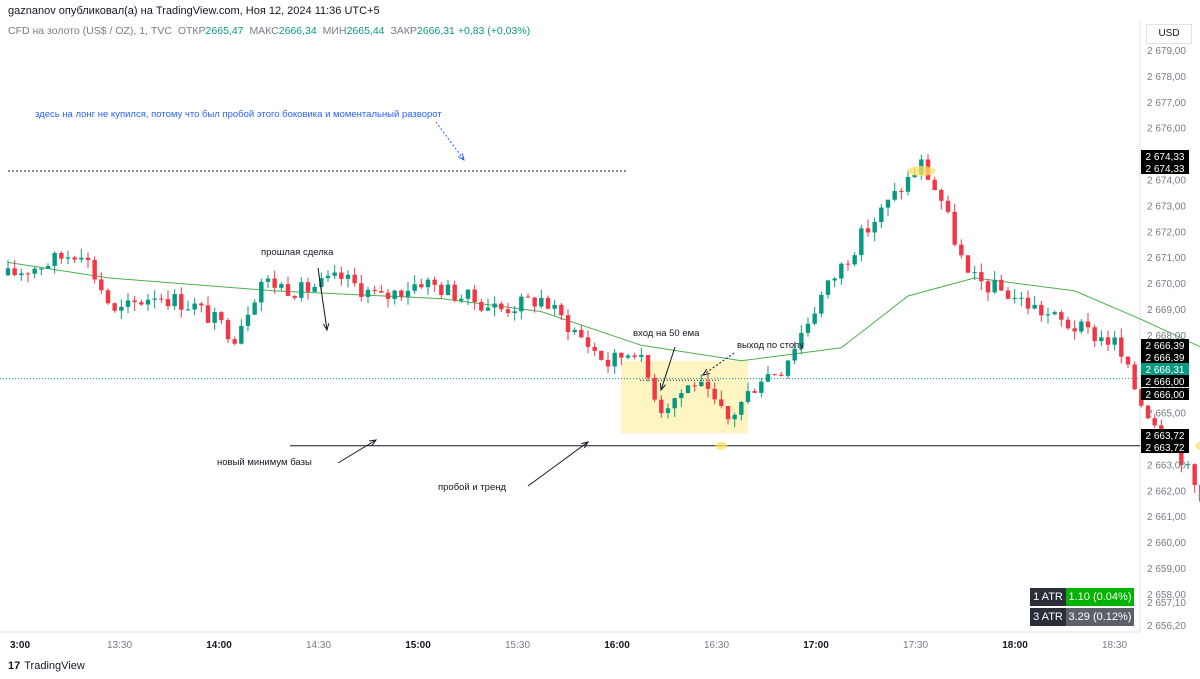 This screenshot has width=1200, height=679. What do you see at coordinates (403, 31) in the screenshot?
I see `close-label: ЗАКР` at bounding box center [403, 31].